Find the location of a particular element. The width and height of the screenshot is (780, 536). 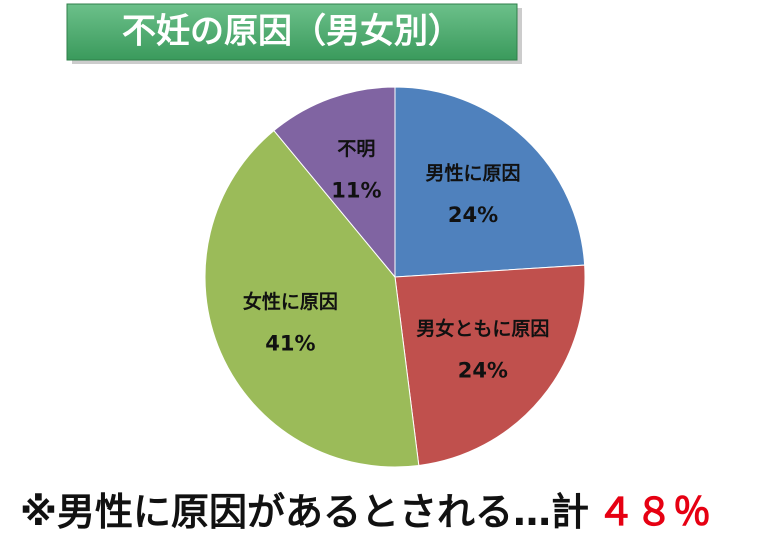

footnote-part: ※男性に原因があるとされる…計 is located at coordinates (304, 512).